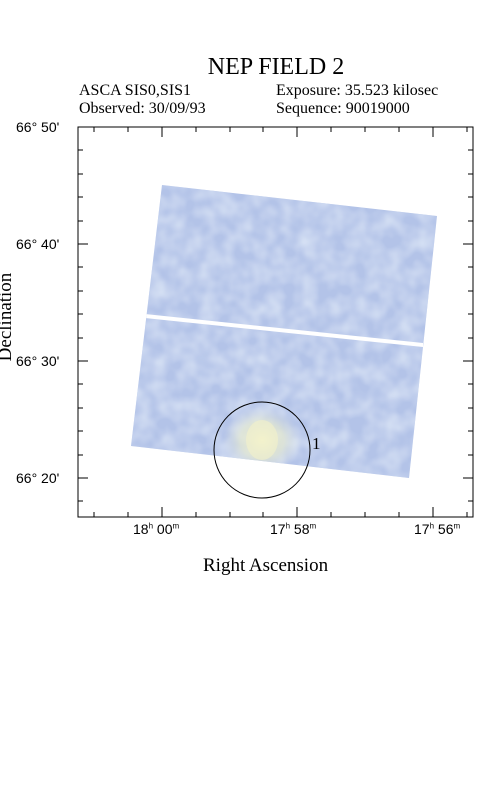 Image resolution: width=486 pixels, height=792 pixels. What do you see at coordinates (266, 565) in the screenshot?
I see `x-axis-title: Right Ascension` at bounding box center [266, 565].